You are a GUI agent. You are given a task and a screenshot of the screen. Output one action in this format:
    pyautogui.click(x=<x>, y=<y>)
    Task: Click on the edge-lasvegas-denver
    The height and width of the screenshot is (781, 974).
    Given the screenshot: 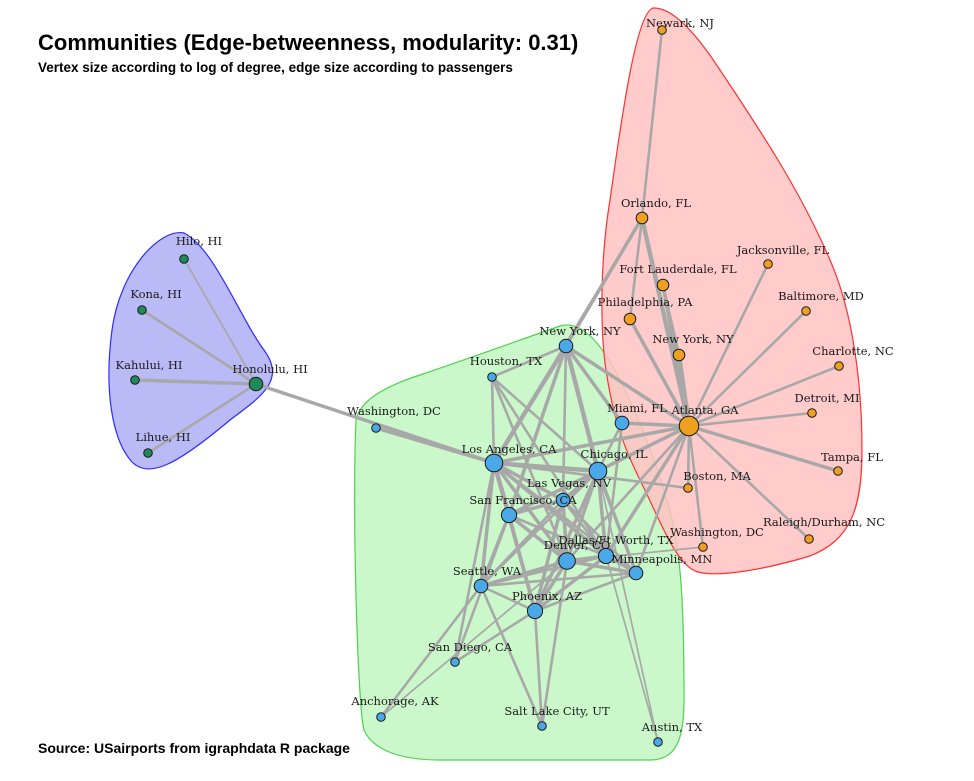 What is the action you would take?
    pyautogui.click(x=565, y=530)
    